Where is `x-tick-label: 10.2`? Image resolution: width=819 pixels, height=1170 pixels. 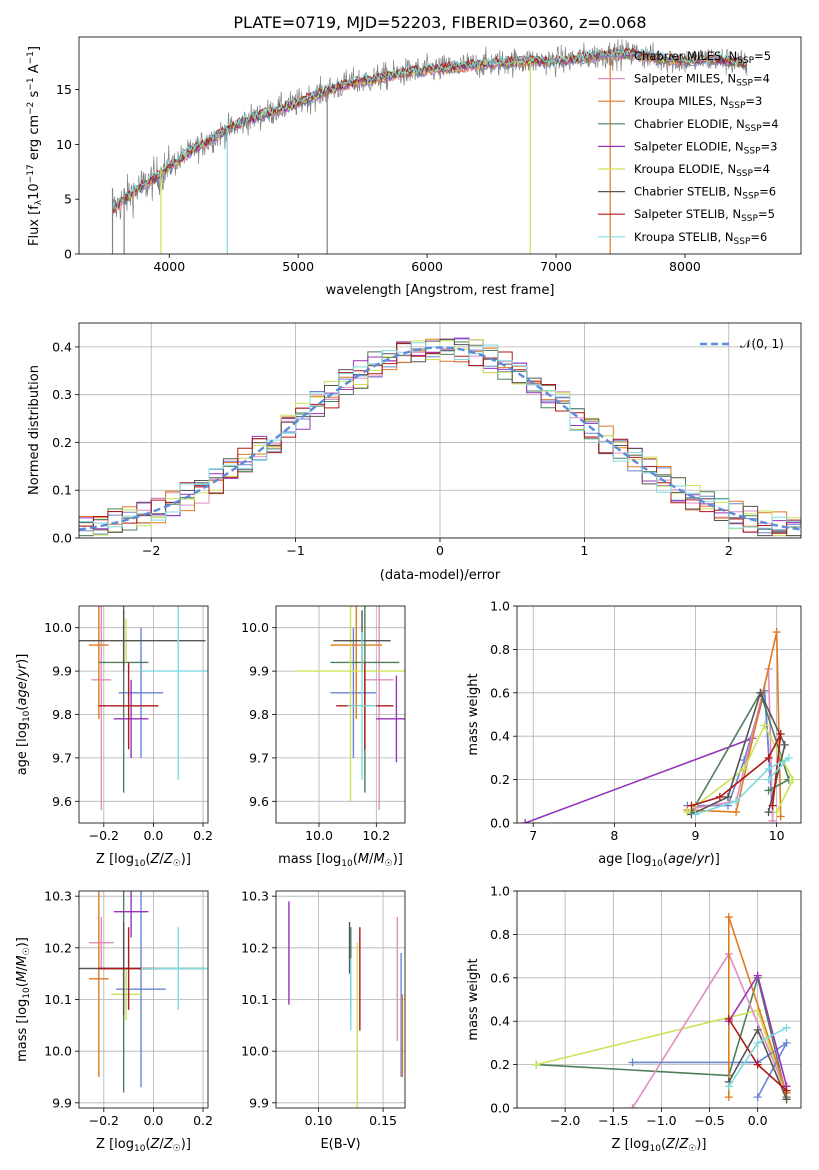
x-tick-label: 10.2 is located at coordinates (376, 835).